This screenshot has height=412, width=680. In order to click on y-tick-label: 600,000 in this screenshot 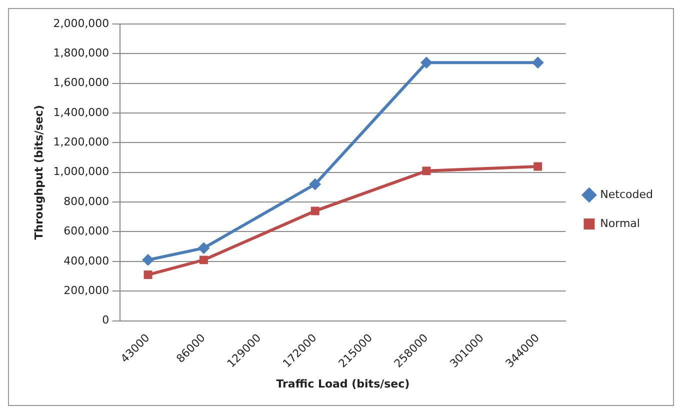, I will do `click(87, 231)`.